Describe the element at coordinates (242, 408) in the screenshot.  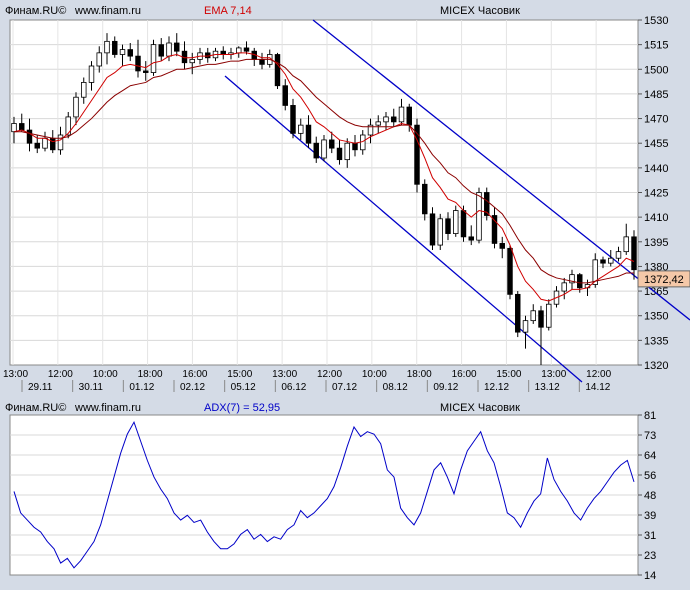
I see `adx-header-indicator: ADX(7) = 52,95` at that location.